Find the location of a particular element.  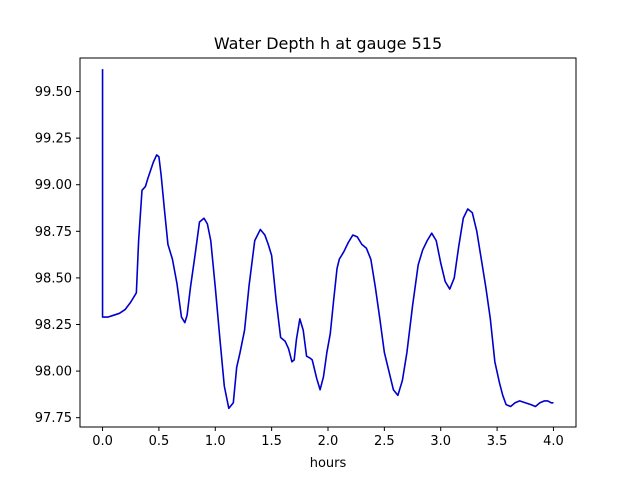

x-tick-label: 3.0 is located at coordinates (440, 441).